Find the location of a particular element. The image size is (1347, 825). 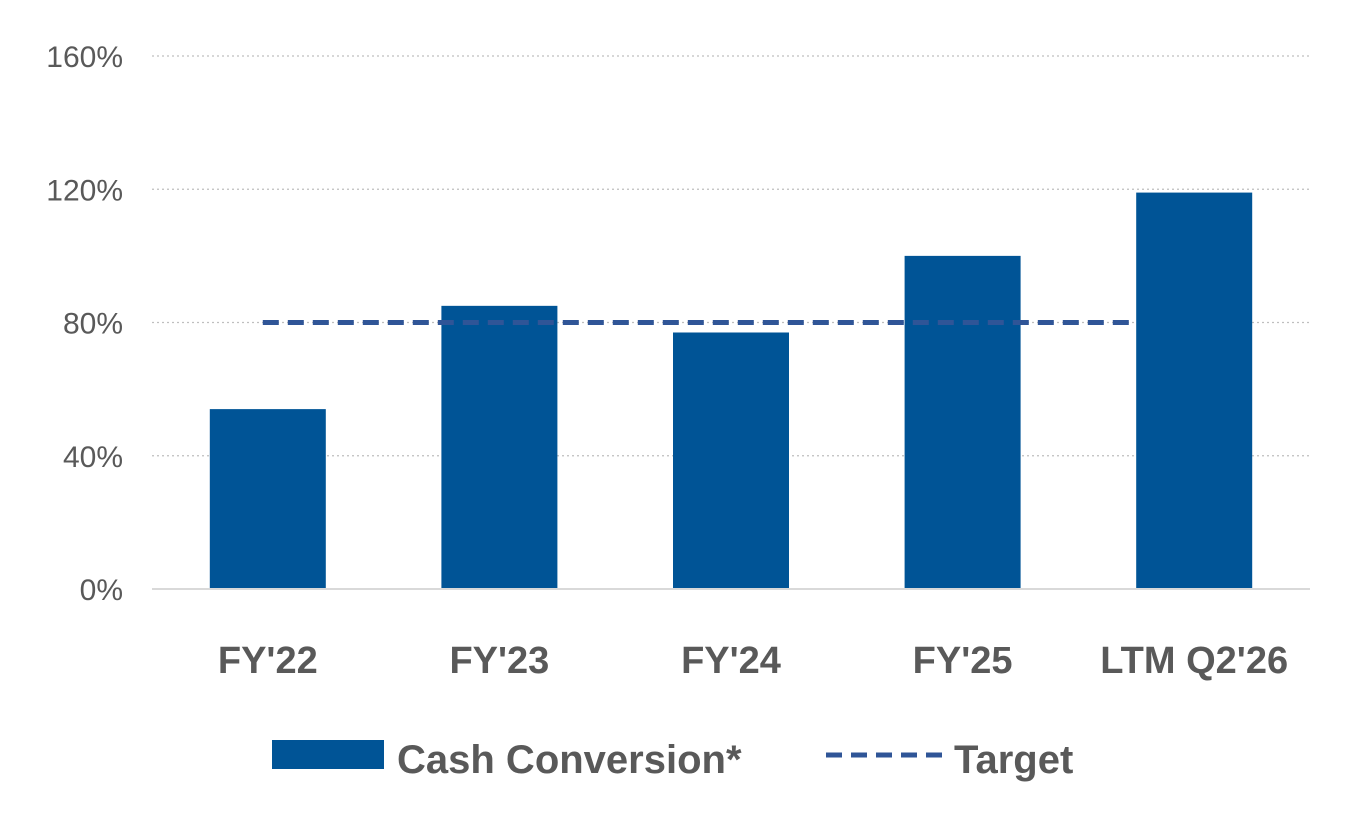

y-tick-label: 120% is located at coordinates (84, 190).